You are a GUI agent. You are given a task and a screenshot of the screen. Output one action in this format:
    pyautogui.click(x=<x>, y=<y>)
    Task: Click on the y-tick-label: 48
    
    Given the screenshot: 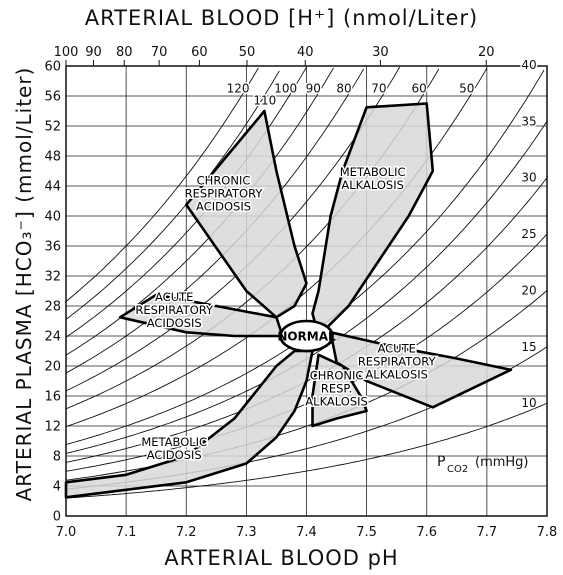 What is the action you would take?
    pyautogui.click(x=52, y=157)
    